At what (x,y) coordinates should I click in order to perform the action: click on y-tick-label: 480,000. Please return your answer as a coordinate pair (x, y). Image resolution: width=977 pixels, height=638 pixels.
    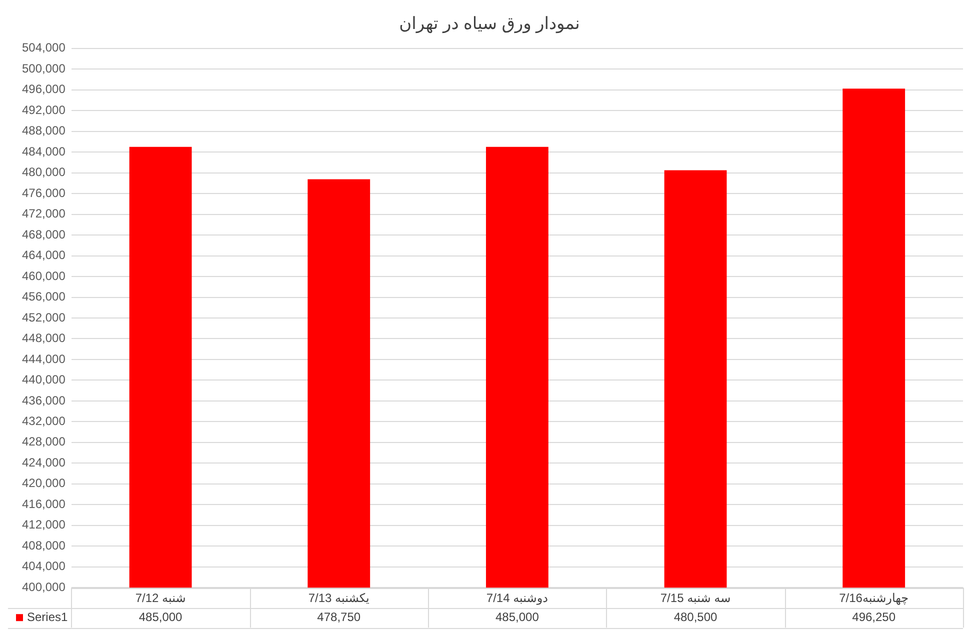
    Looking at the image, I should click on (44, 172).